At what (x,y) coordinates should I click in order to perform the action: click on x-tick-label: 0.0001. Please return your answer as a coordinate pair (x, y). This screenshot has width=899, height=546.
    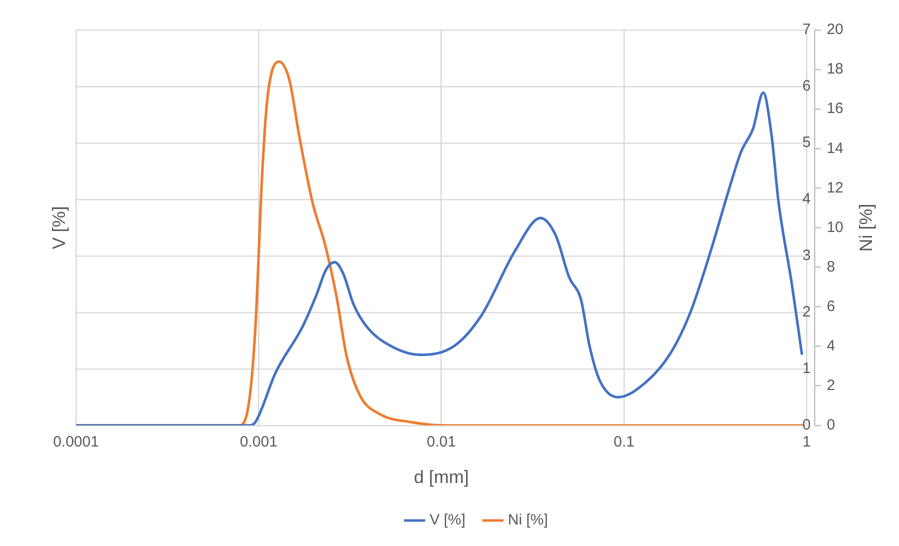
    Looking at the image, I should click on (76, 442).